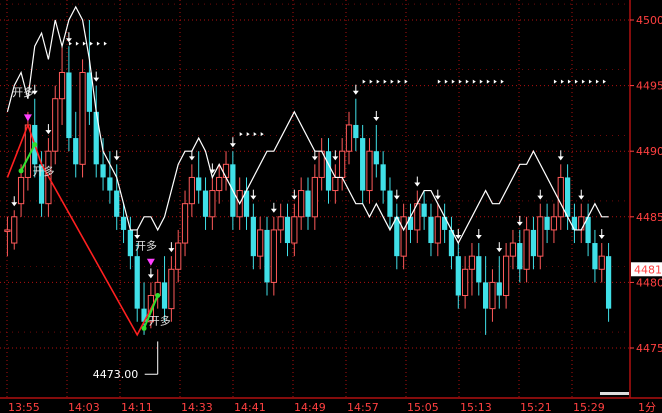 This screenshot has height=413, width=662. What do you see at coordinates (82, 229) in the screenshot?
I see `trend-line` at bounding box center [82, 229].